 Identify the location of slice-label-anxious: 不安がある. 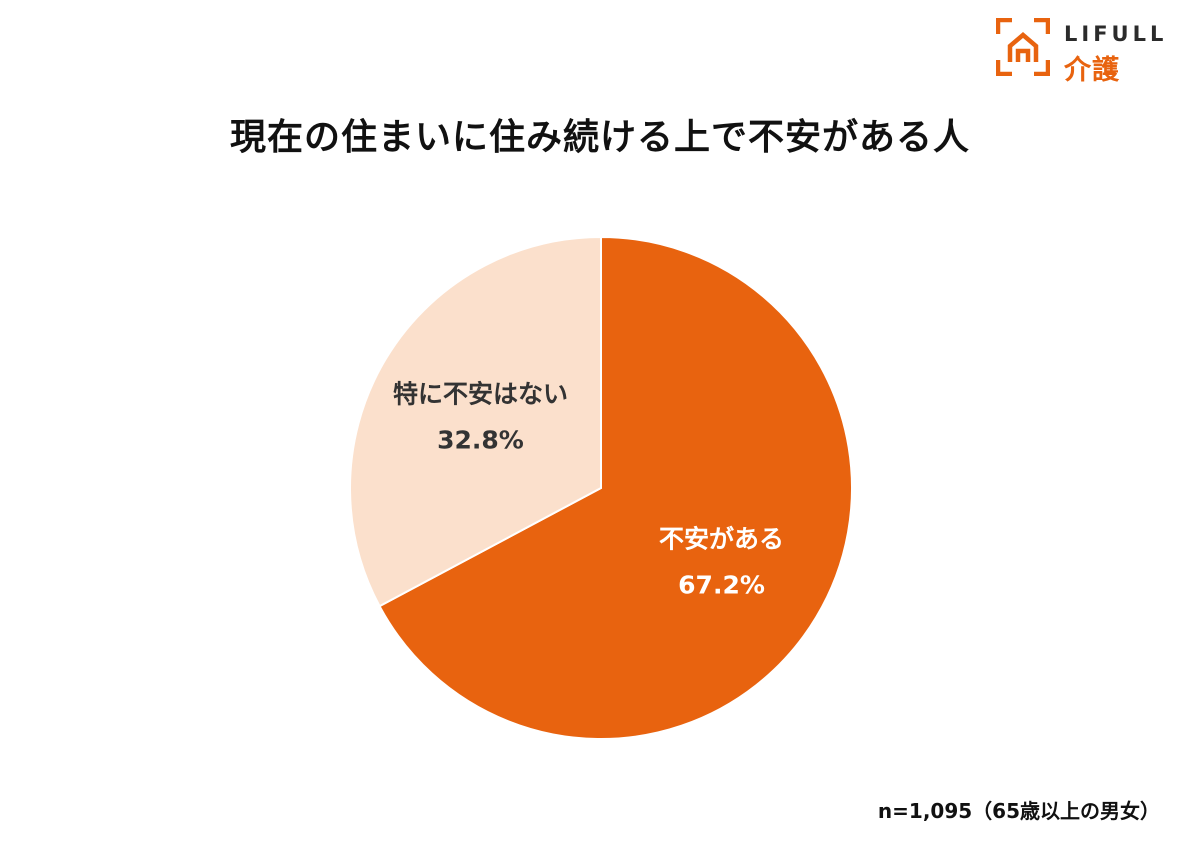
(721, 538).